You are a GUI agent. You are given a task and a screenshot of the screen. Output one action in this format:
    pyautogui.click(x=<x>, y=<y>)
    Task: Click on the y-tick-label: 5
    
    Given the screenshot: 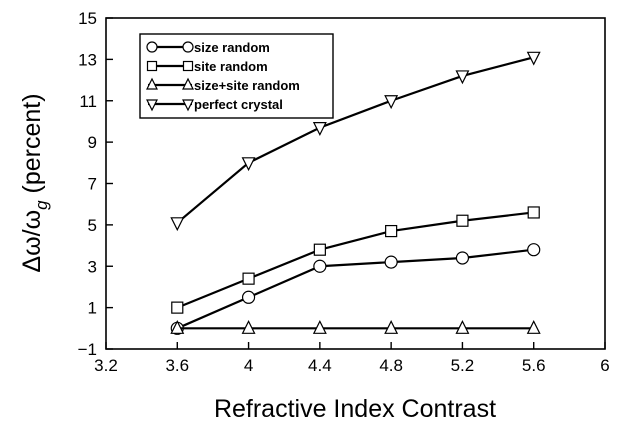 What is the action you would take?
    pyautogui.click(x=92, y=225)
    